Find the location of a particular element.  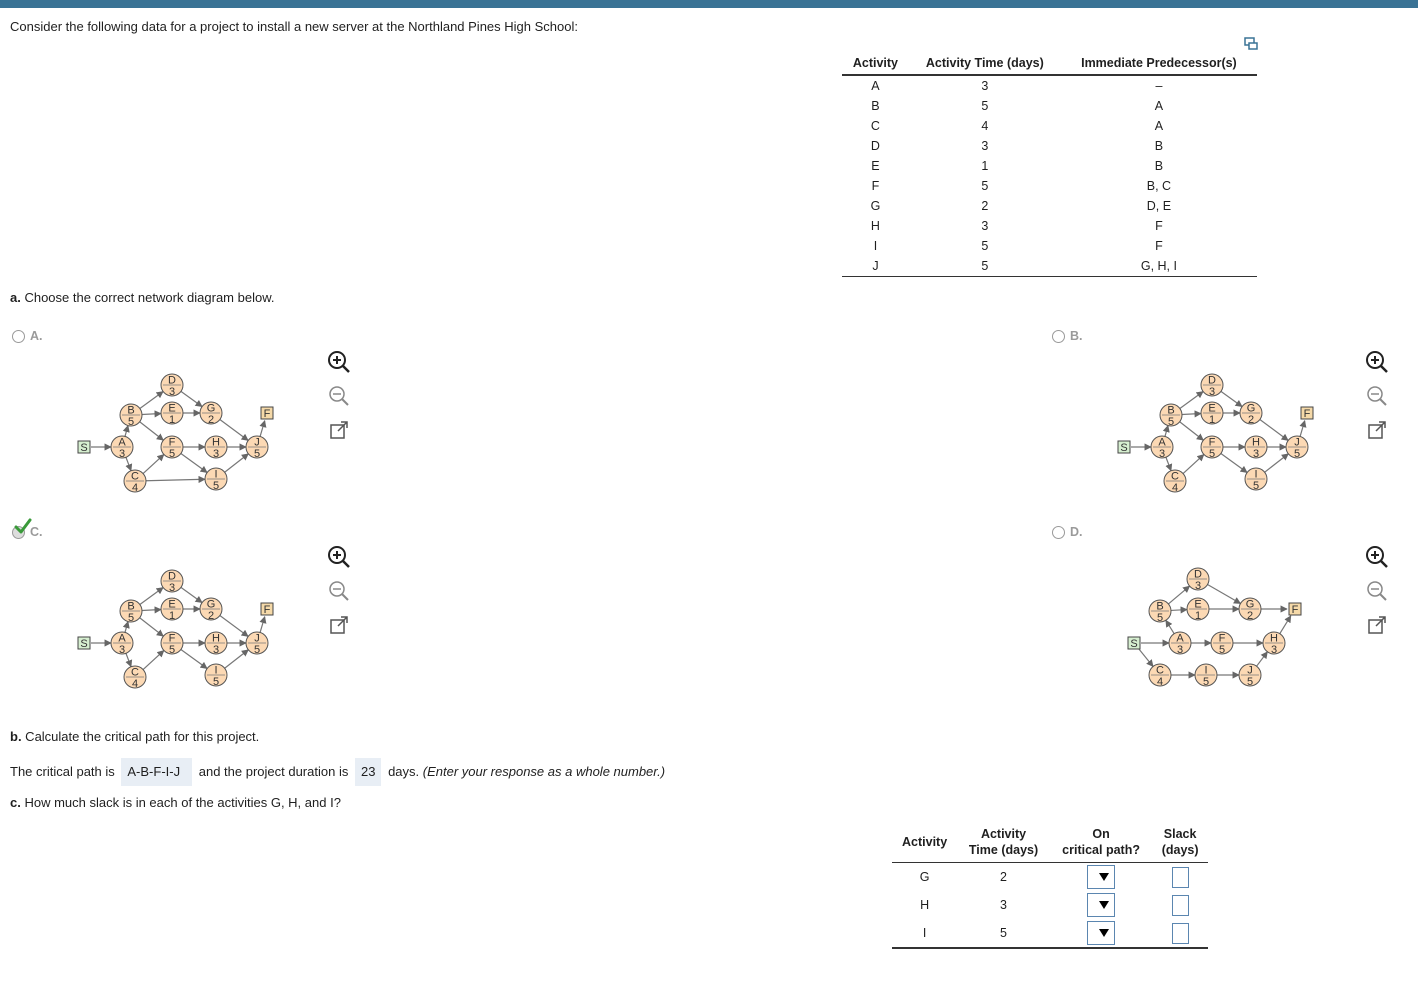

critical-path-dropdown-h is located at coordinates (1101, 905).